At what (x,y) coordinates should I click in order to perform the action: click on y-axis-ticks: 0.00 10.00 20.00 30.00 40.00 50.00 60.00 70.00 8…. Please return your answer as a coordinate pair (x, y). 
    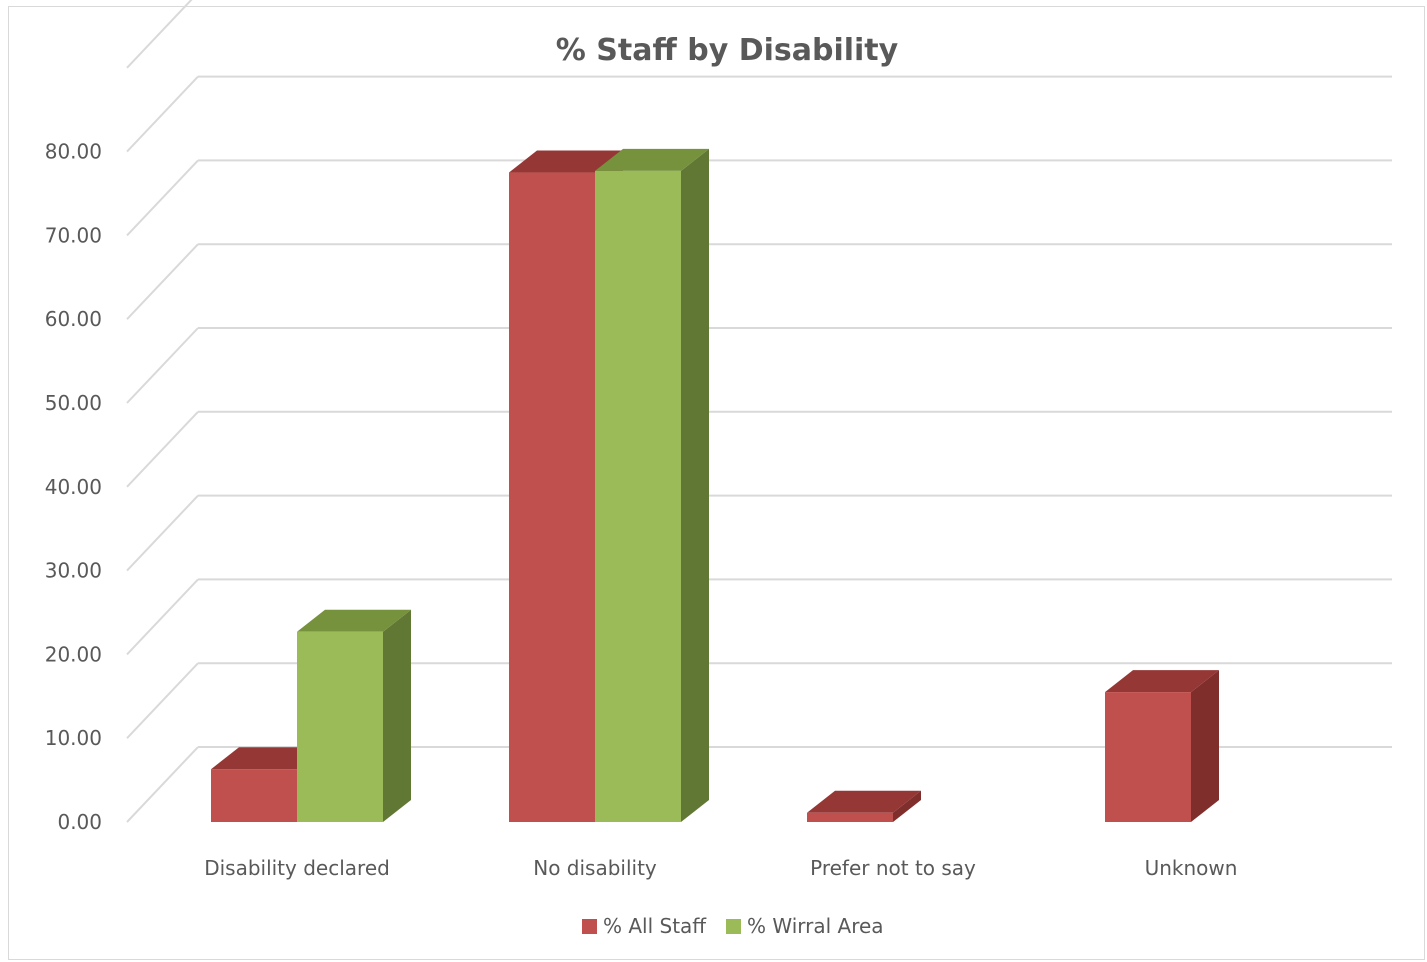
    Looking at the image, I should click on (73, 487).